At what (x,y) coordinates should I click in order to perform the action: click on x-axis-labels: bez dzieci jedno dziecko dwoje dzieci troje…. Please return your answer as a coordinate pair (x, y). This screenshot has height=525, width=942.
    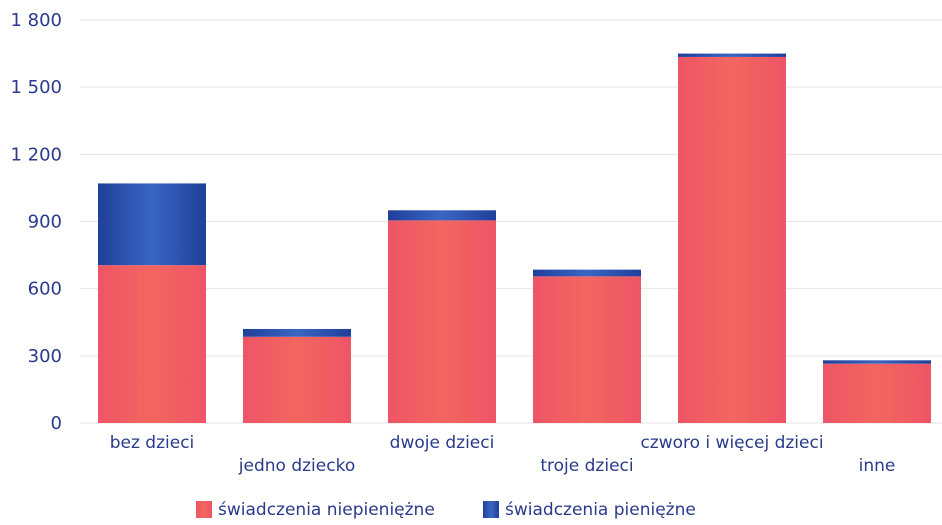
    Looking at the image, I should click on (503, 454).